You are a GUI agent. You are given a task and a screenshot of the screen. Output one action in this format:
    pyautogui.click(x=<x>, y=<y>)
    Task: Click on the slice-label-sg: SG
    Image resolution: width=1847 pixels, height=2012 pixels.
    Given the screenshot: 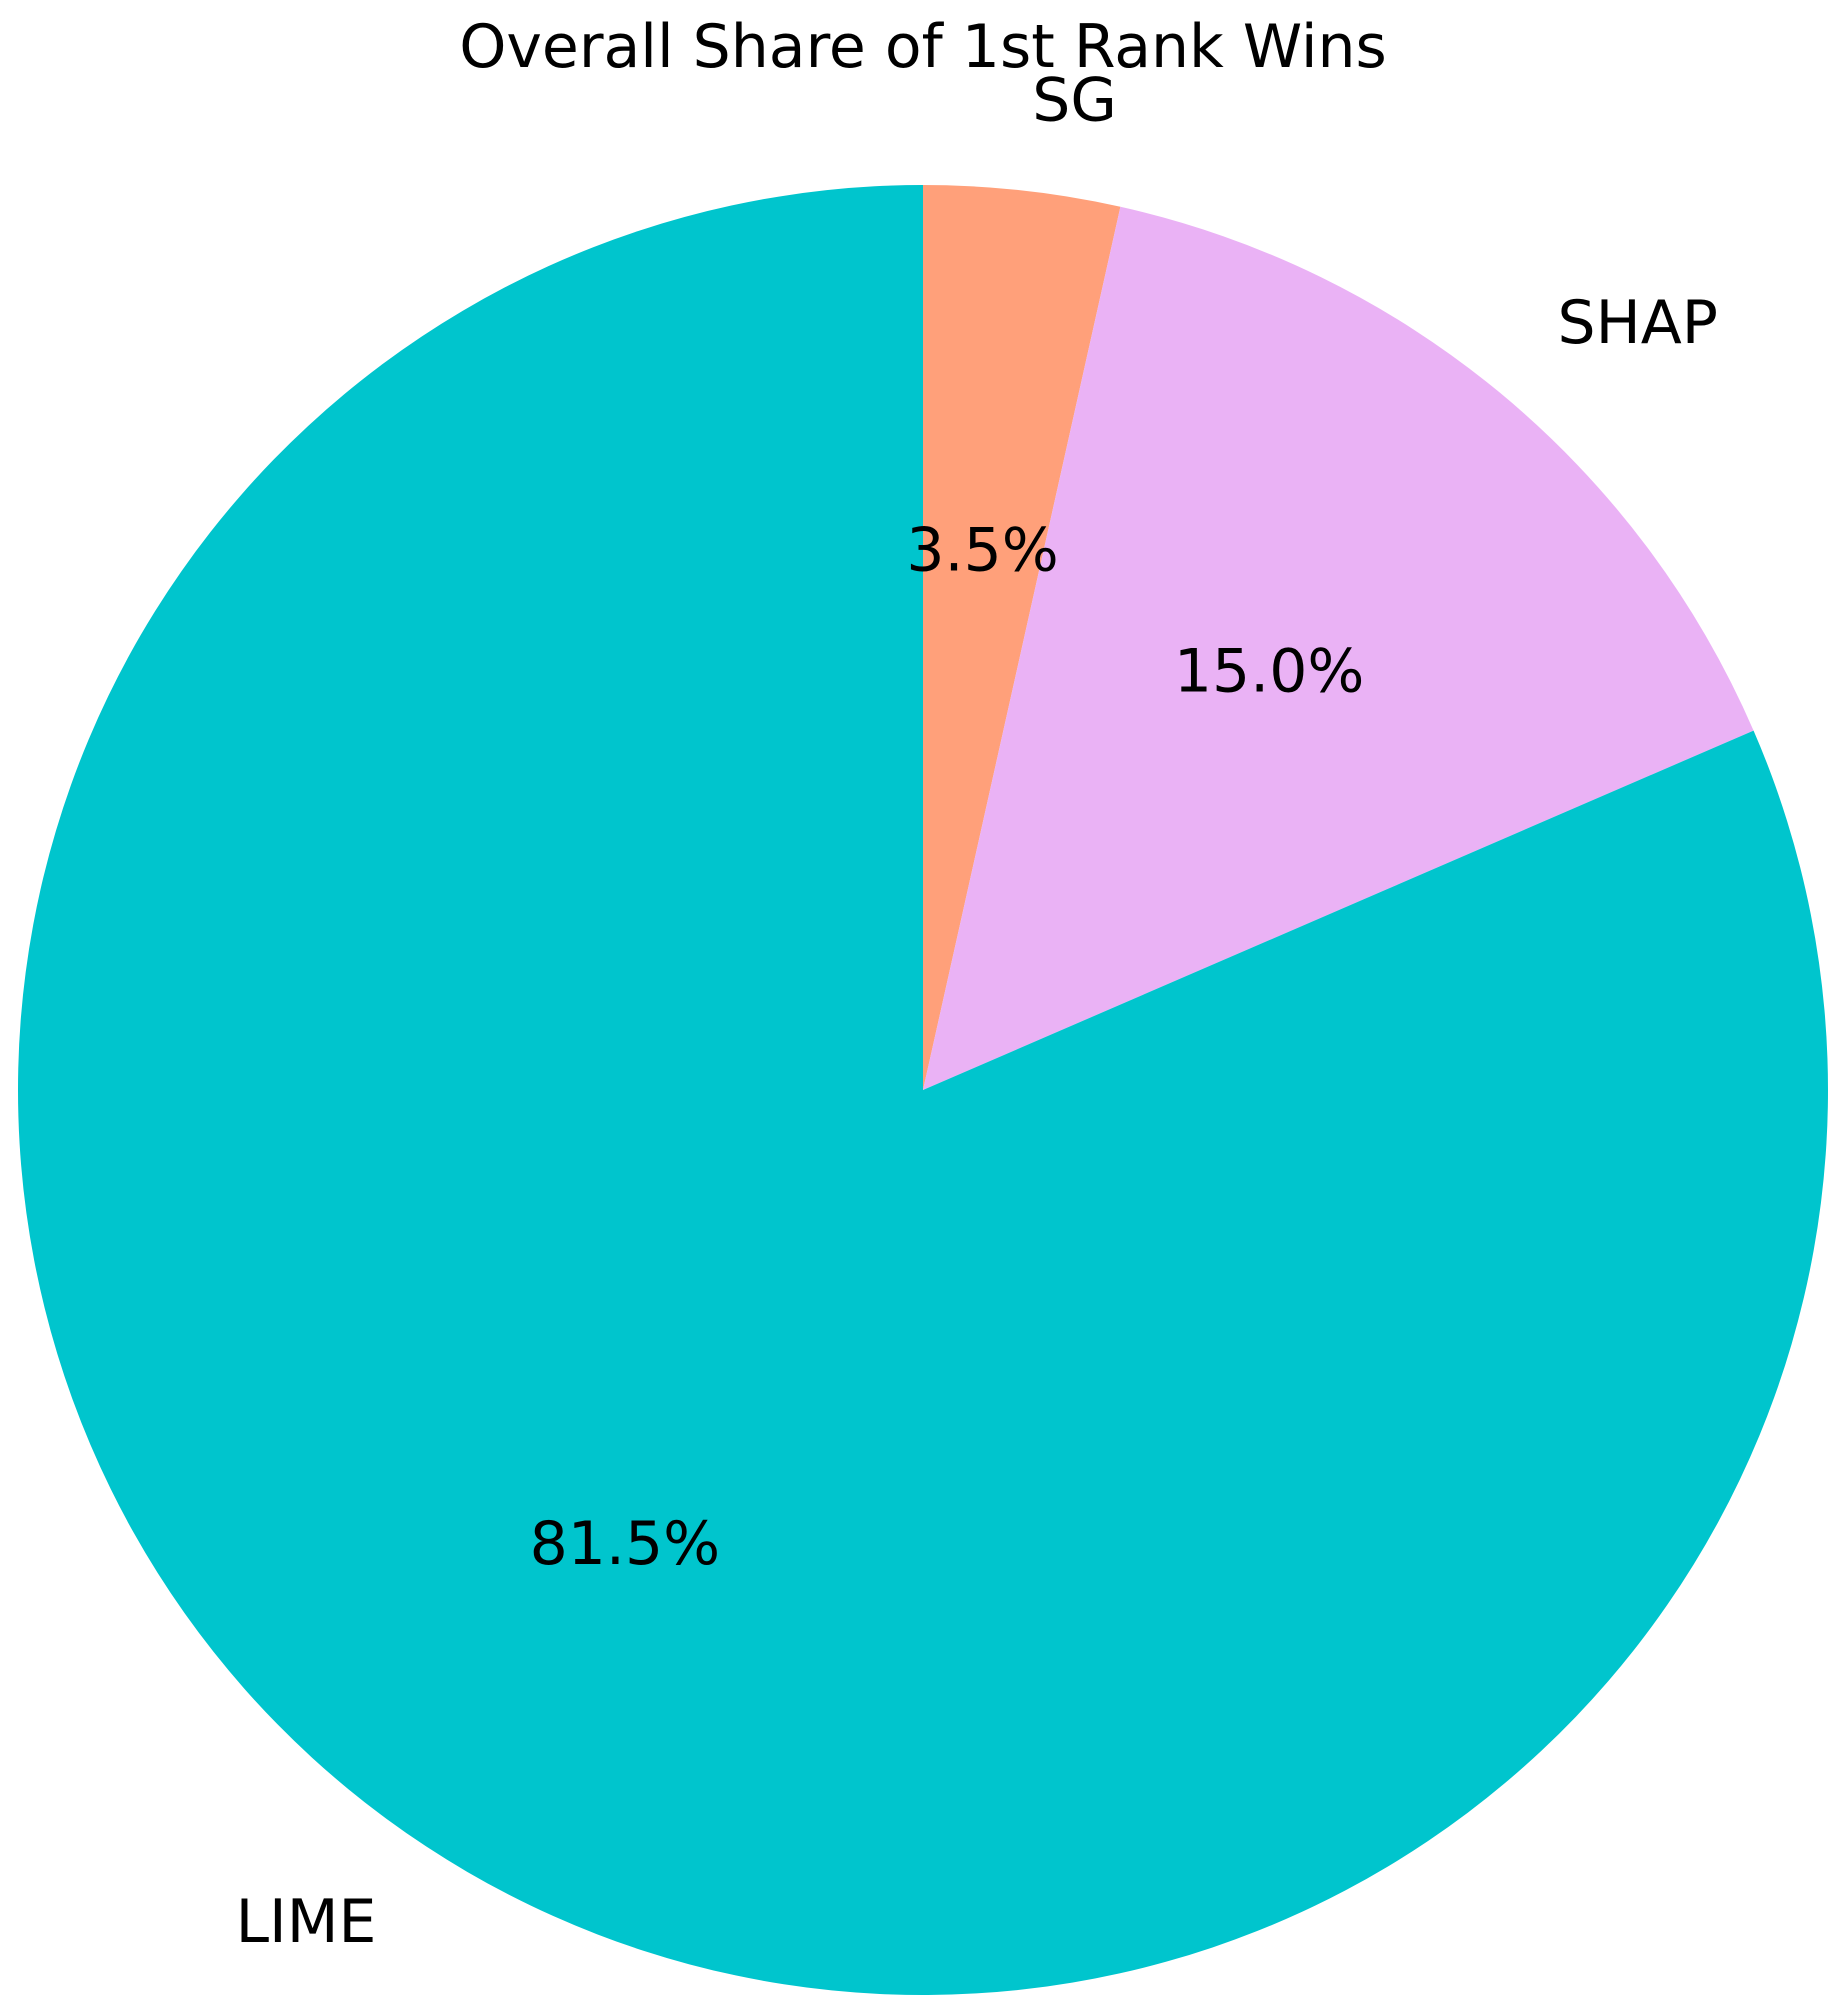 What is the action you would take?
    pyautogui.click(x=1074, y=101)
    